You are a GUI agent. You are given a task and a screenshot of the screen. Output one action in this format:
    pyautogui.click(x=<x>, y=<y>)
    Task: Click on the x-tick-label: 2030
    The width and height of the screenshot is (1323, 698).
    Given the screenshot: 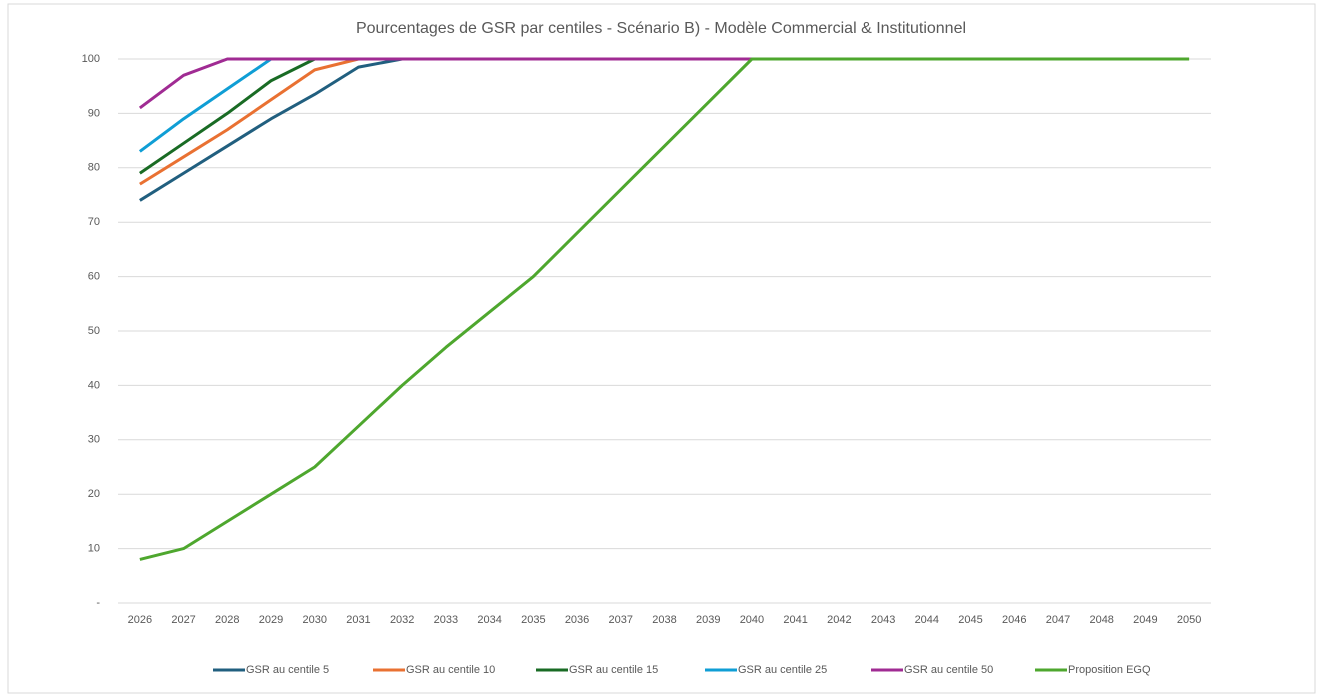 What is the action you would take?
    pyautogui.click(x=314, y=620)
    